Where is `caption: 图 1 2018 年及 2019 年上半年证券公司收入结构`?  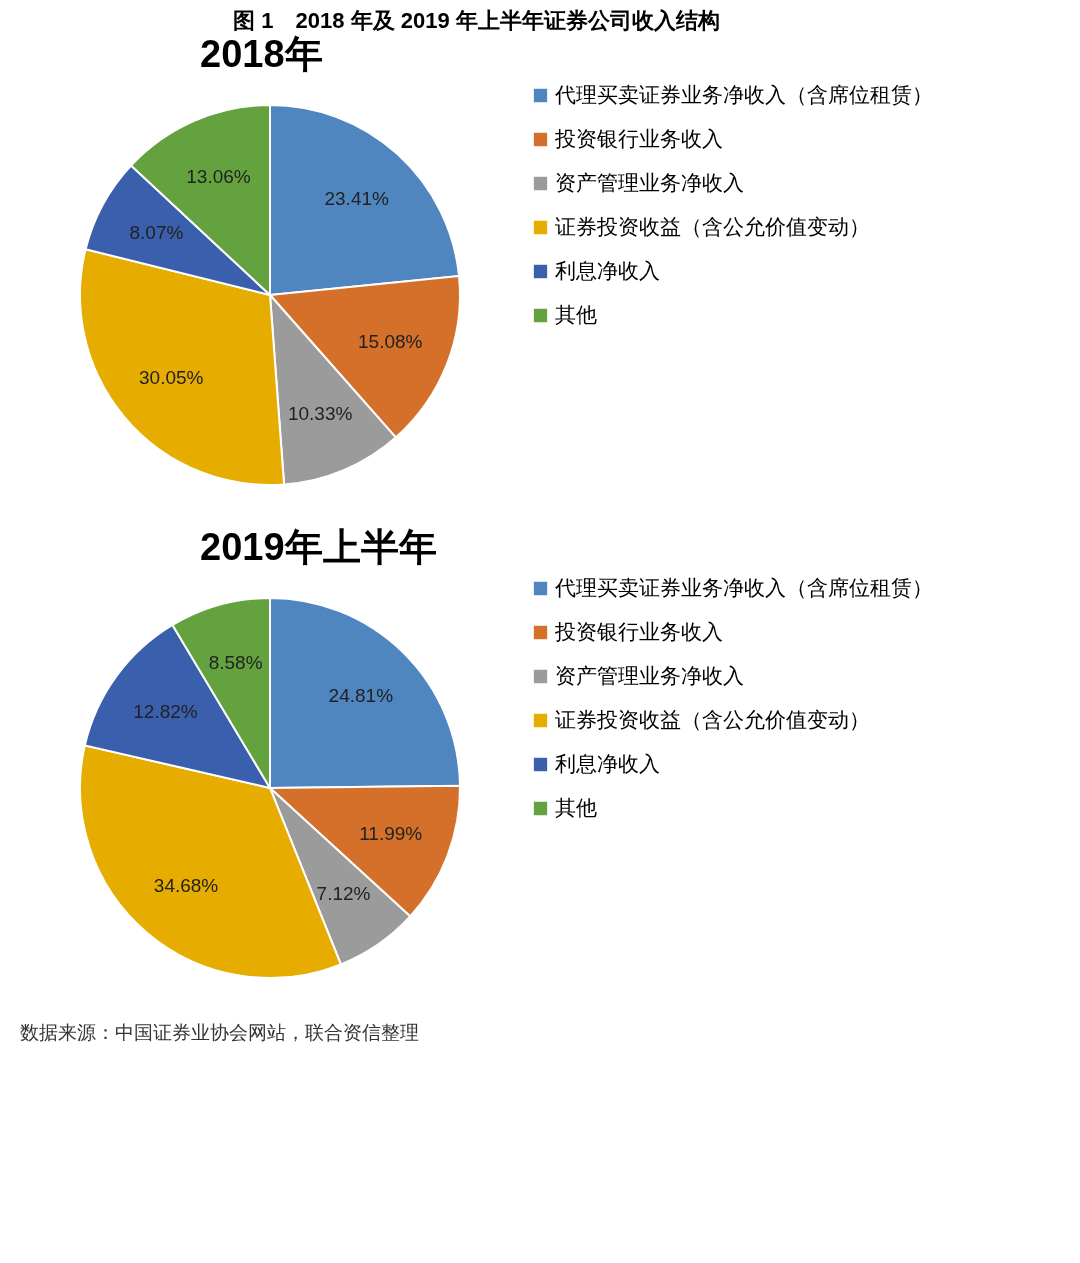
caption: 图 1 2018 年及 2019 年上半年证券公司收入结构 is located at coordinates (476, 20).